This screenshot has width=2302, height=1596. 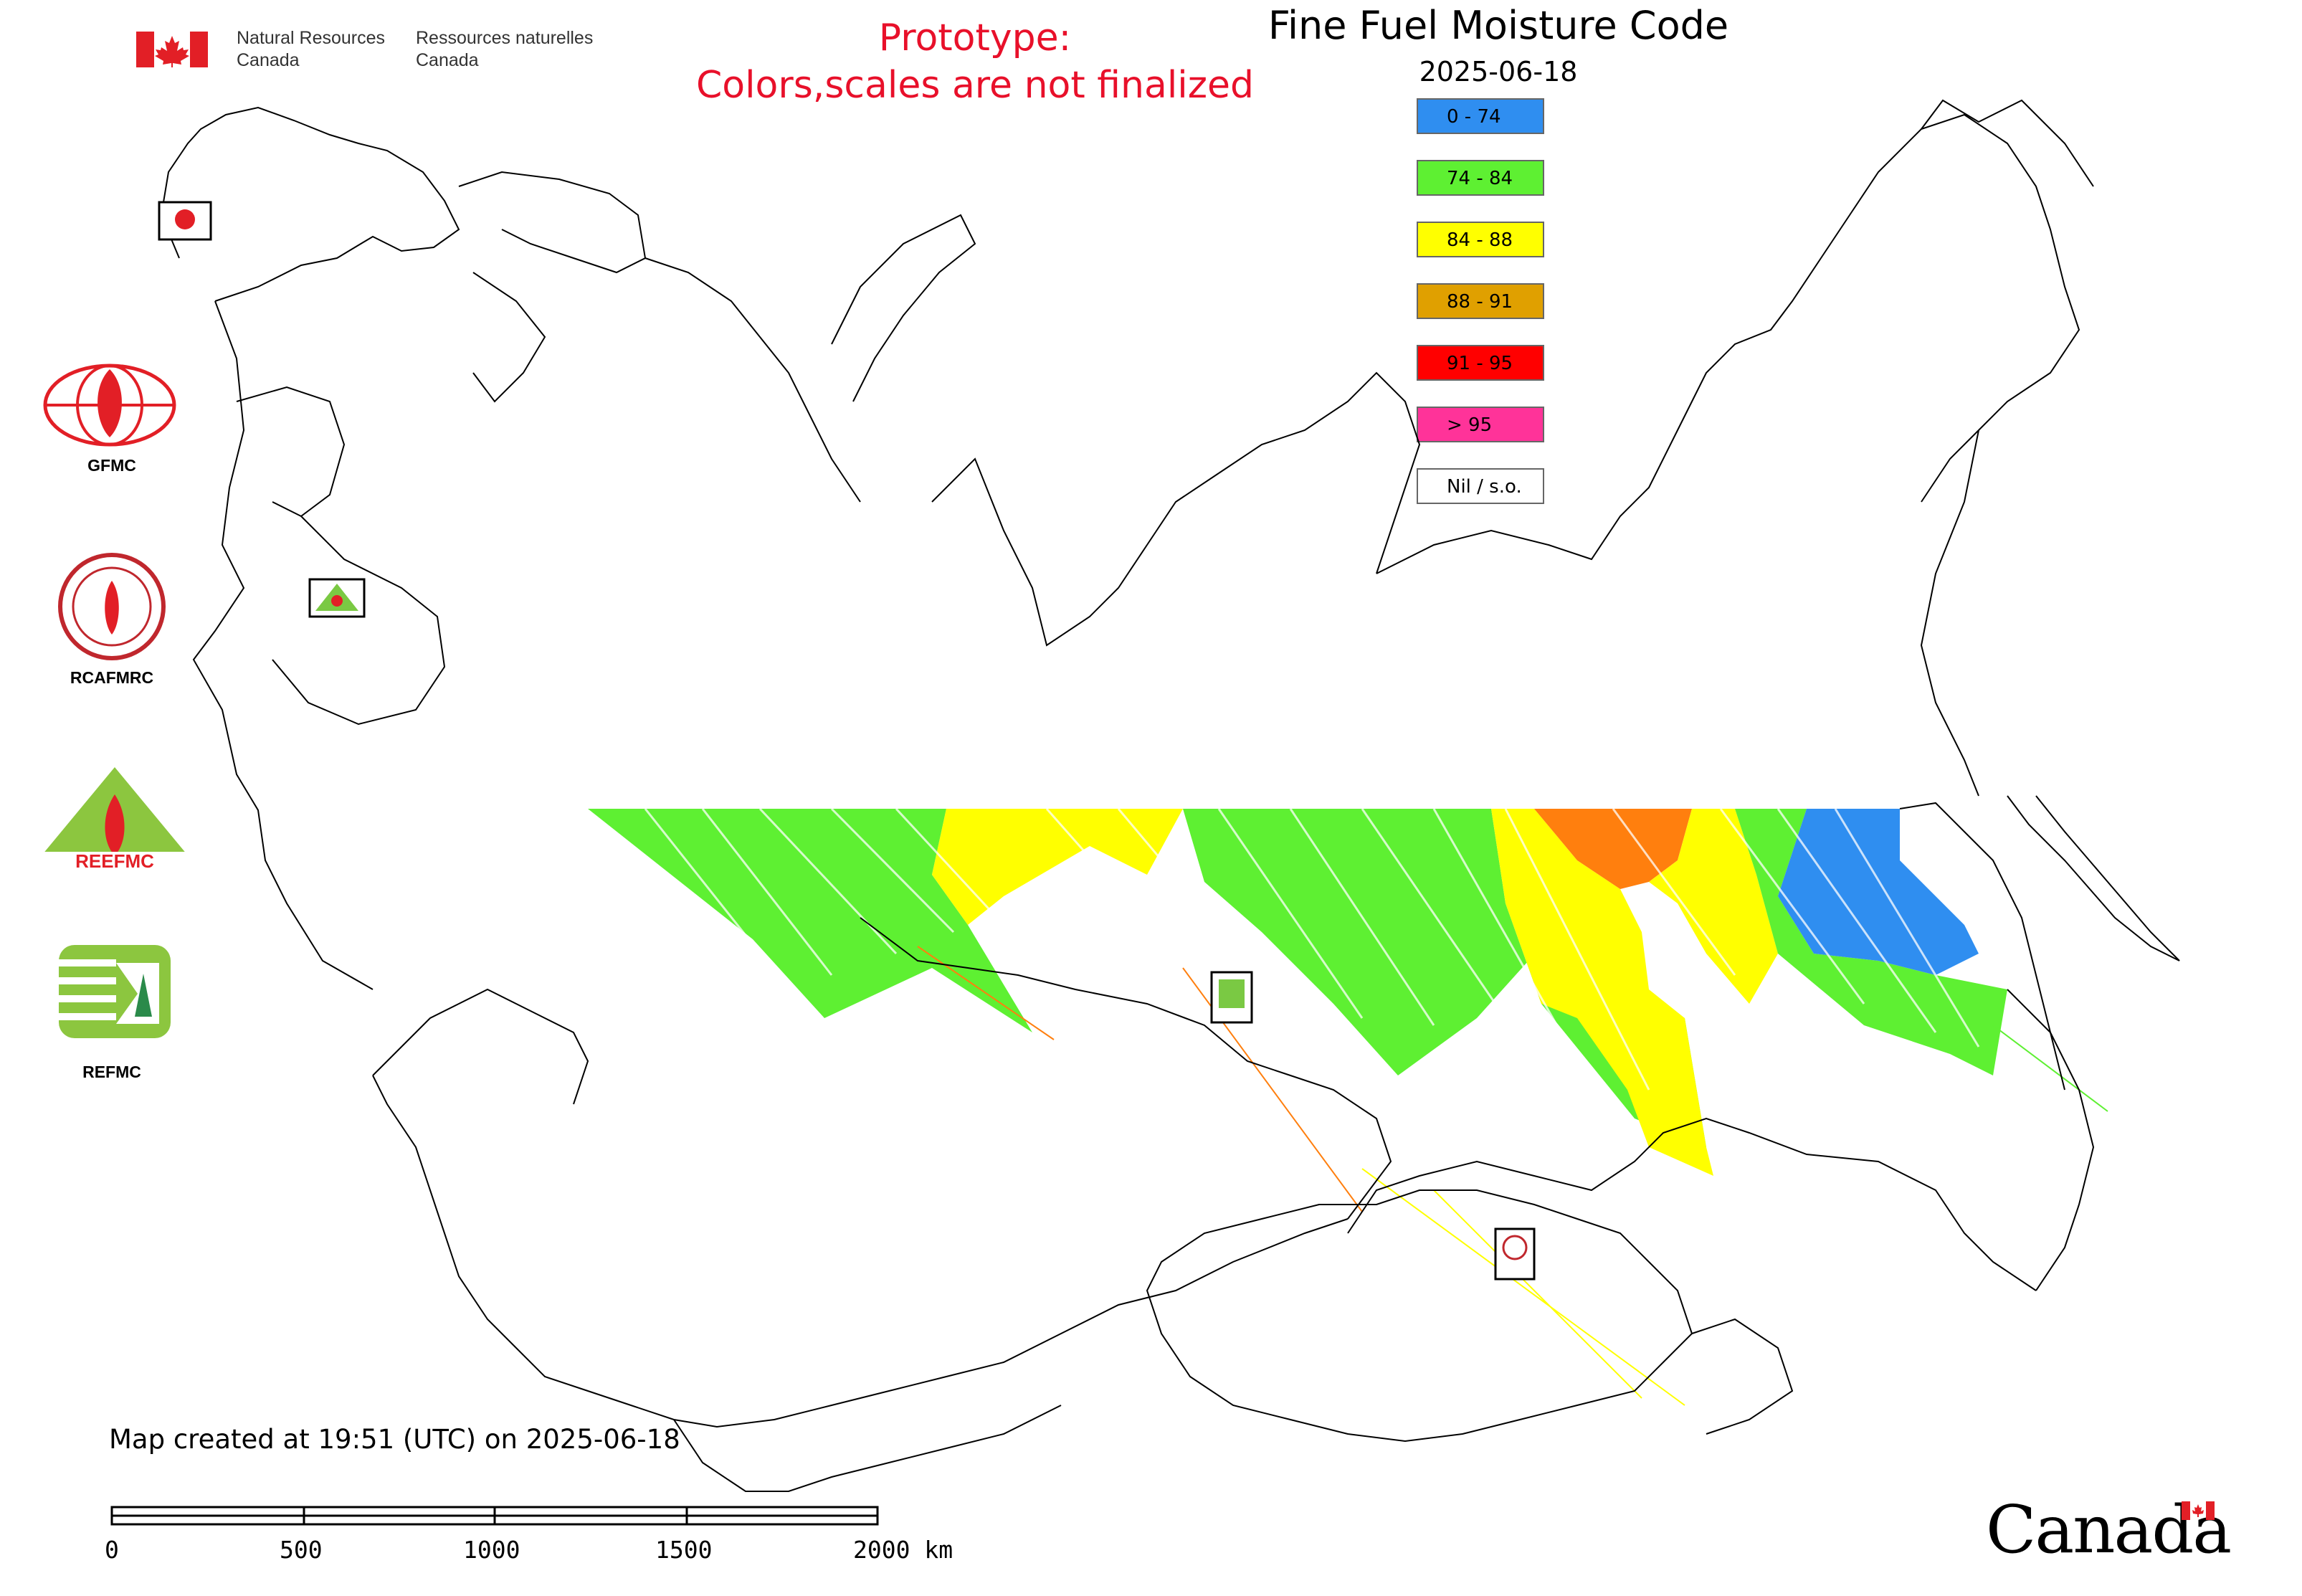 What do you see at coordinates (112, 606) in the screenshot?
I see `rcafmrc-logo` at bounding box center [112, 606].